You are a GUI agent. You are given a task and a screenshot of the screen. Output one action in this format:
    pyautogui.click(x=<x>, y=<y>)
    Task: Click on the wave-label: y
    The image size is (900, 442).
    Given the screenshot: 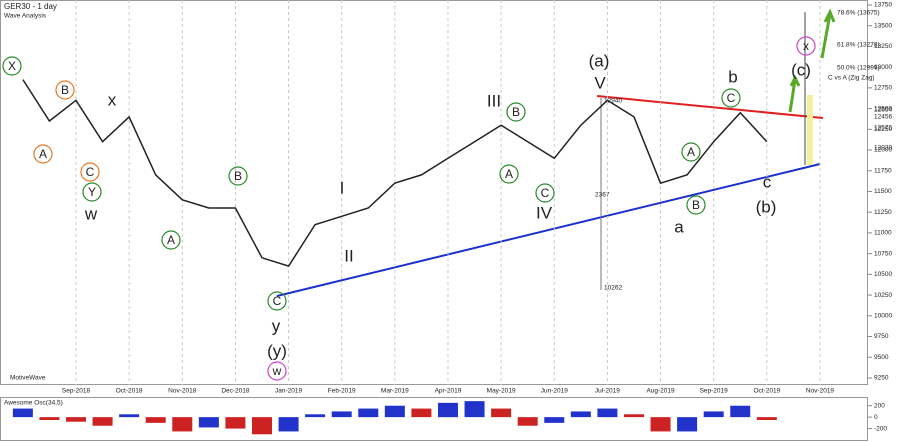 What is the action you would take?
    pyautogui.click(x=276, y=325)
    